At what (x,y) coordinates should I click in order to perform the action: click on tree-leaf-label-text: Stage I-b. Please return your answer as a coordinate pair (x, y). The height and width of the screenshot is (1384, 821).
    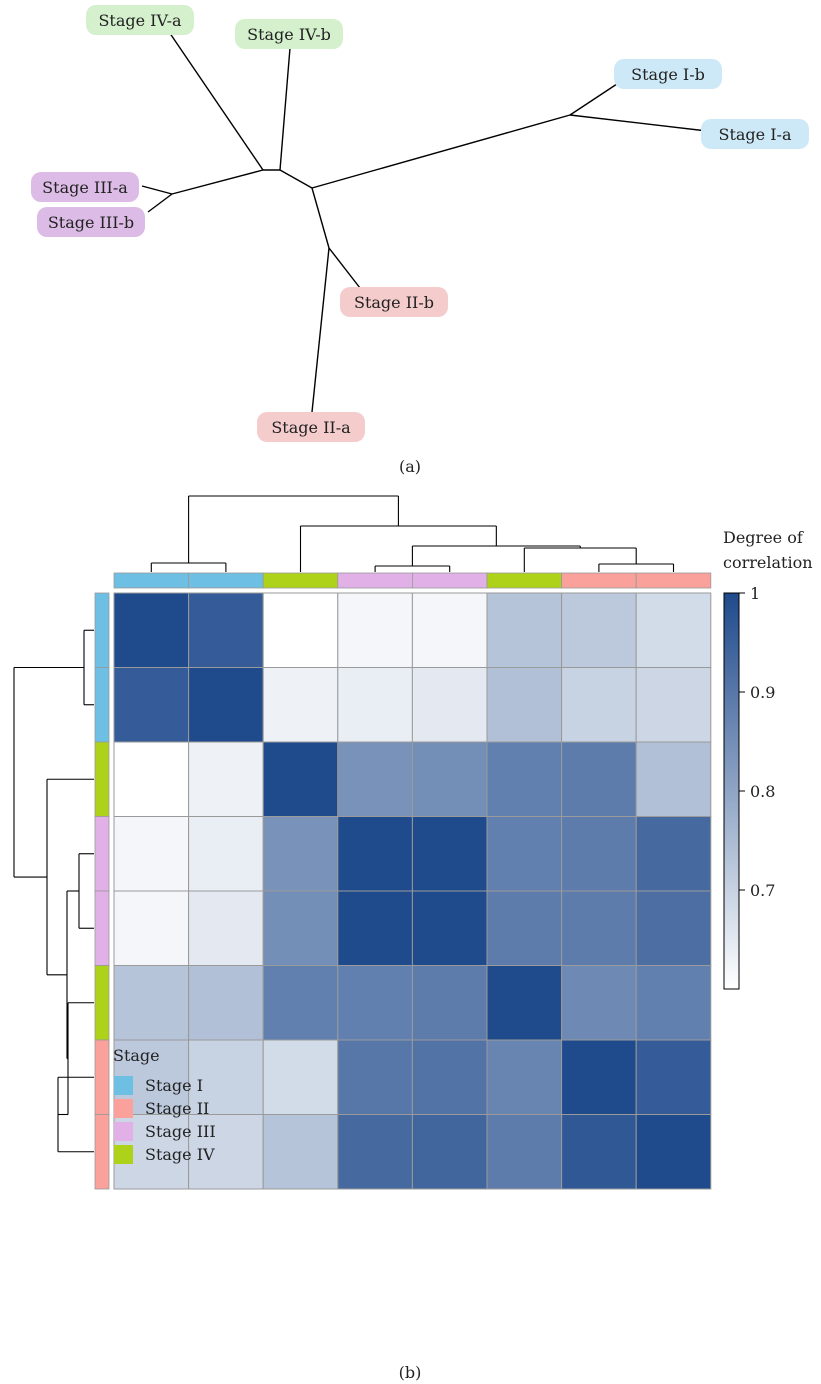
    Looking at the image, I should click on (668, 74).